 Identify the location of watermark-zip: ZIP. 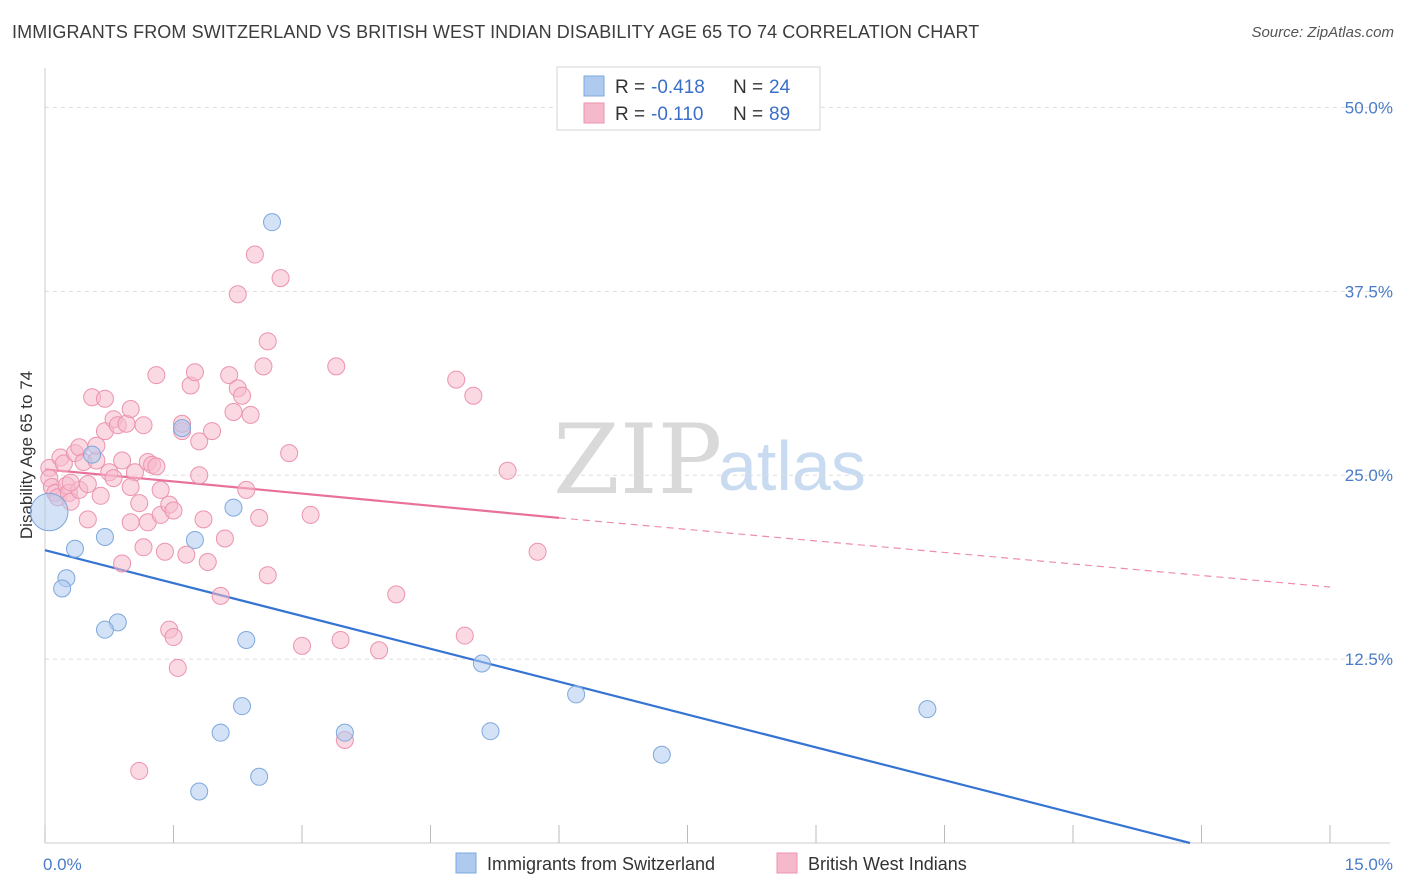
(637, 460).